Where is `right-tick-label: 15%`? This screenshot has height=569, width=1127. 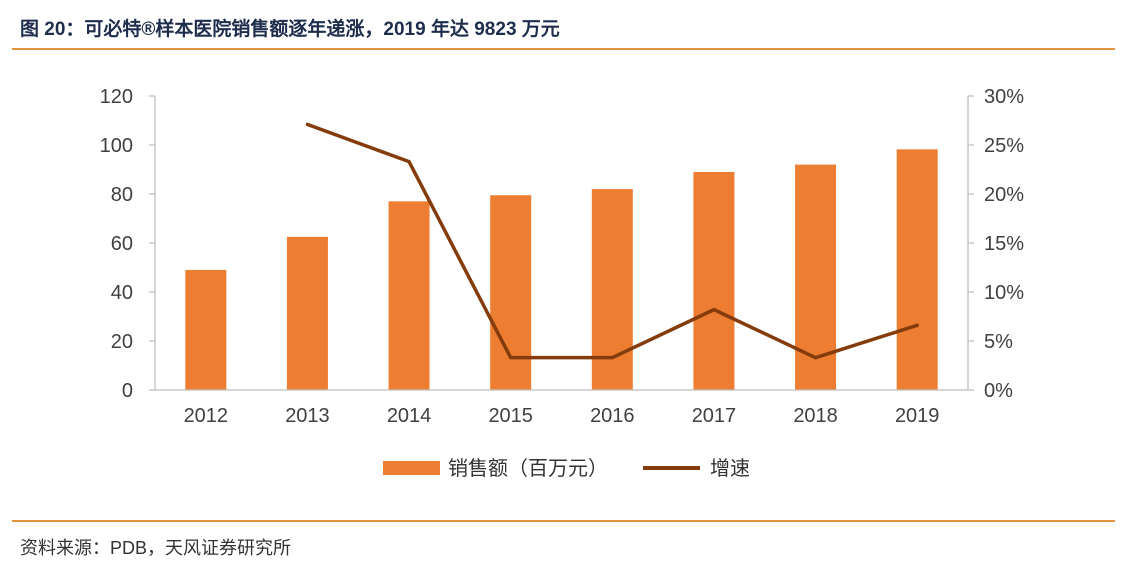 right-tick-label: 15% is located at coordinates (1004, 244).